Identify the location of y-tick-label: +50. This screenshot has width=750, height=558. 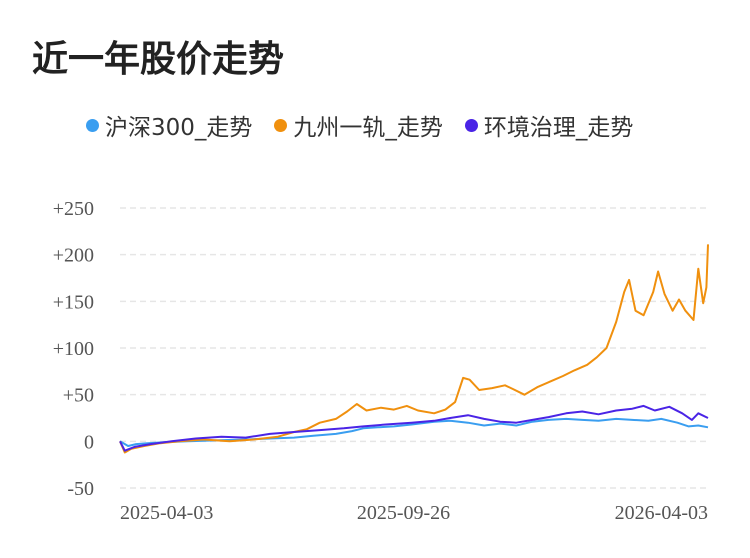
(78, 396).